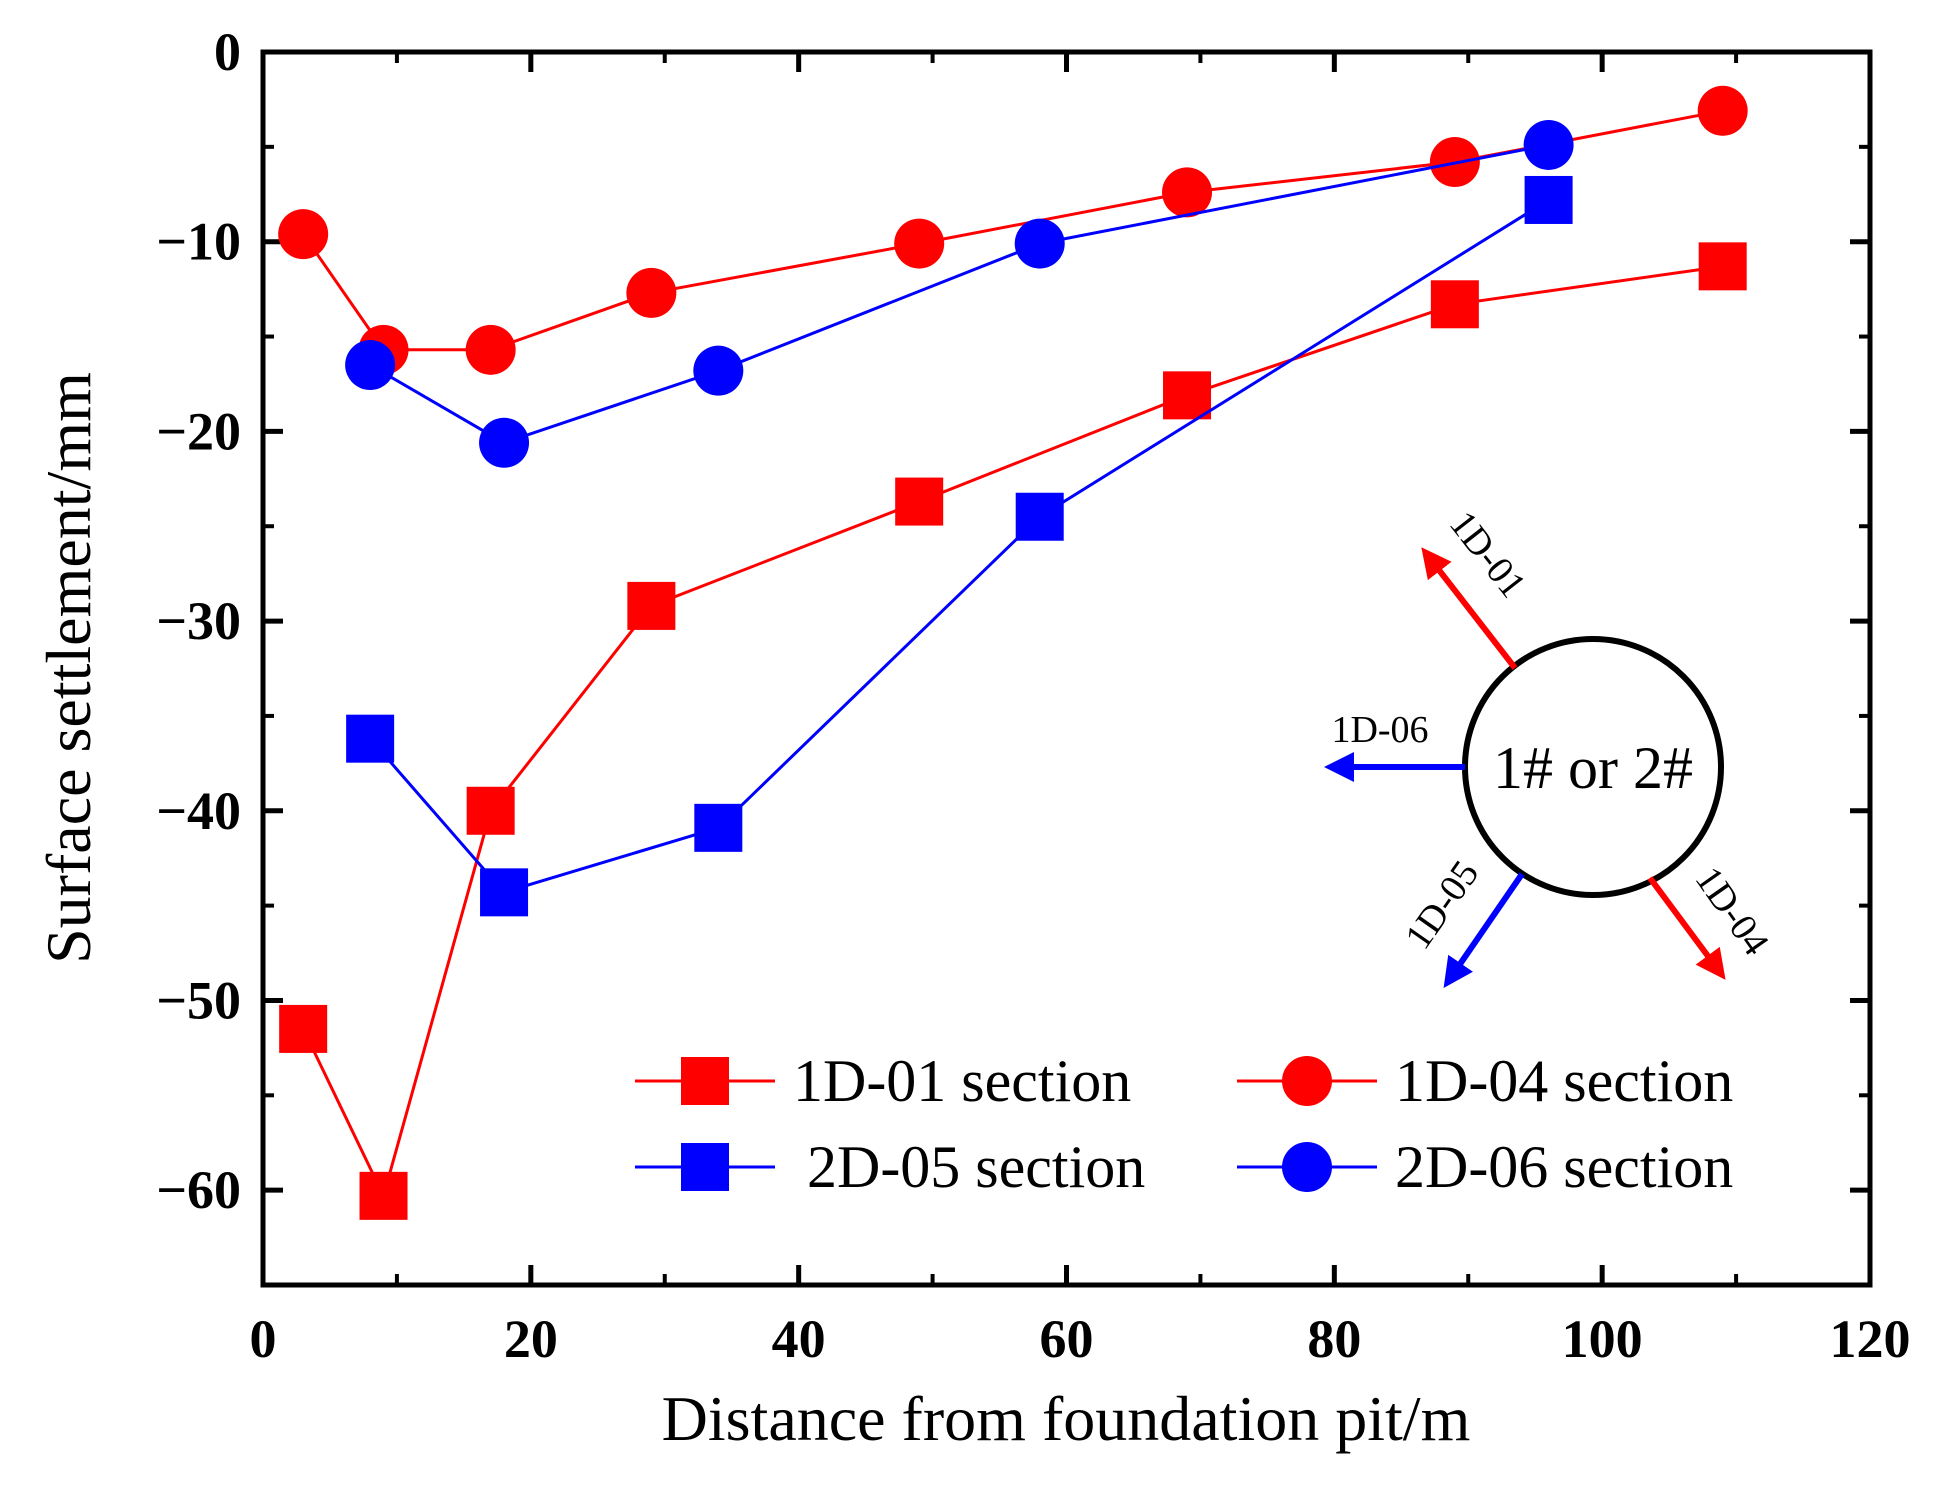  Describe the element at coordinates (976, 1167) in the screenshot. I see `legend-label-2d05: 2D-05 section` at that location.